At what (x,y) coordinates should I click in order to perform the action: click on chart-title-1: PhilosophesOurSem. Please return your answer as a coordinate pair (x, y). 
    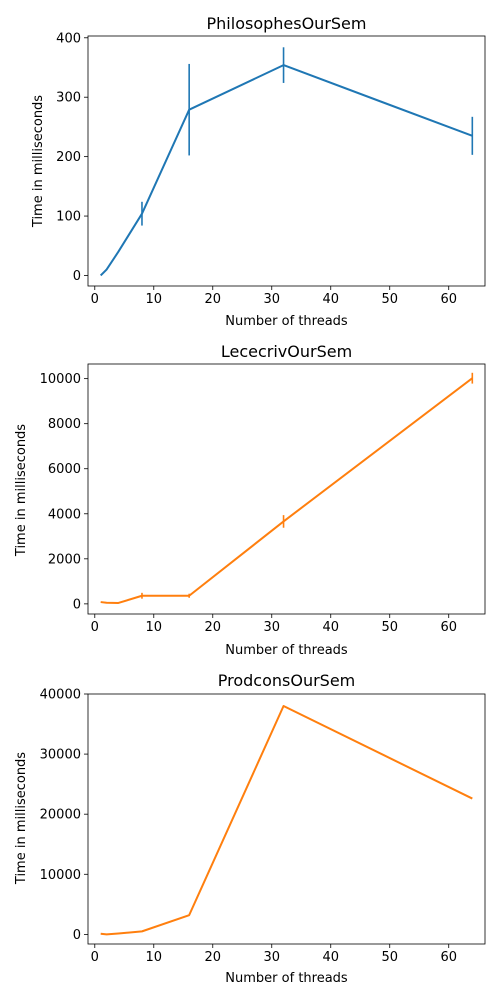
    Looking at the image, I should click on (287, 23).